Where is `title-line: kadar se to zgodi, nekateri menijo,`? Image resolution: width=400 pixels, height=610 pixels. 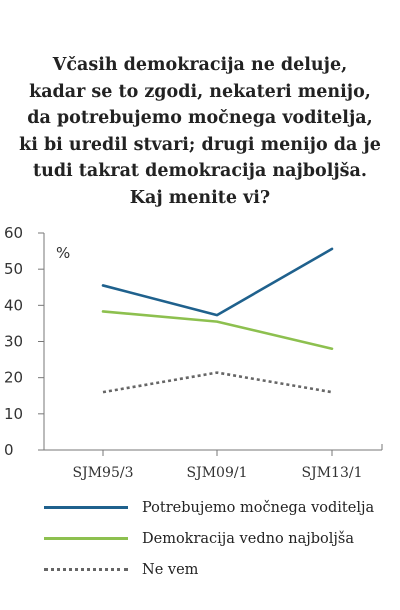 title-line: kadar se to zgodi, nekateri menijo, is located at coordinates (200, 91).